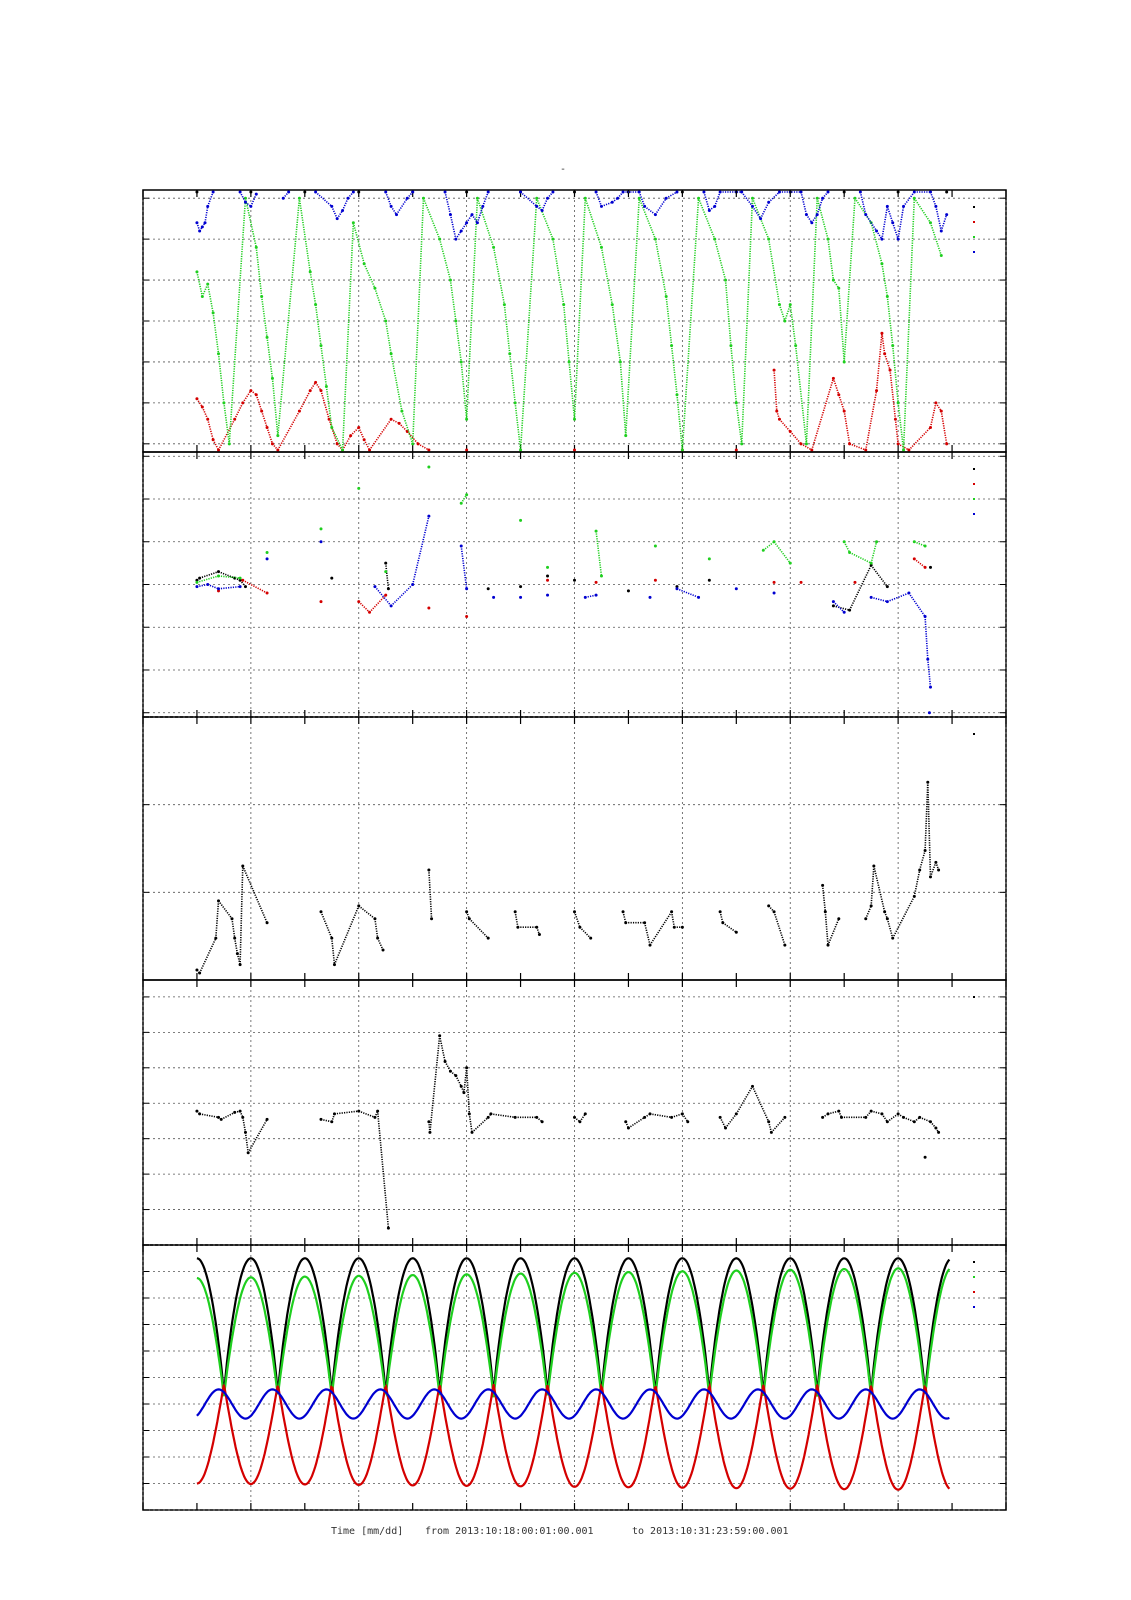  Describe the element at coordinates (367, 1531) in the screenshot. I see `time-axis-label: Time [mm/dd]` at that location.